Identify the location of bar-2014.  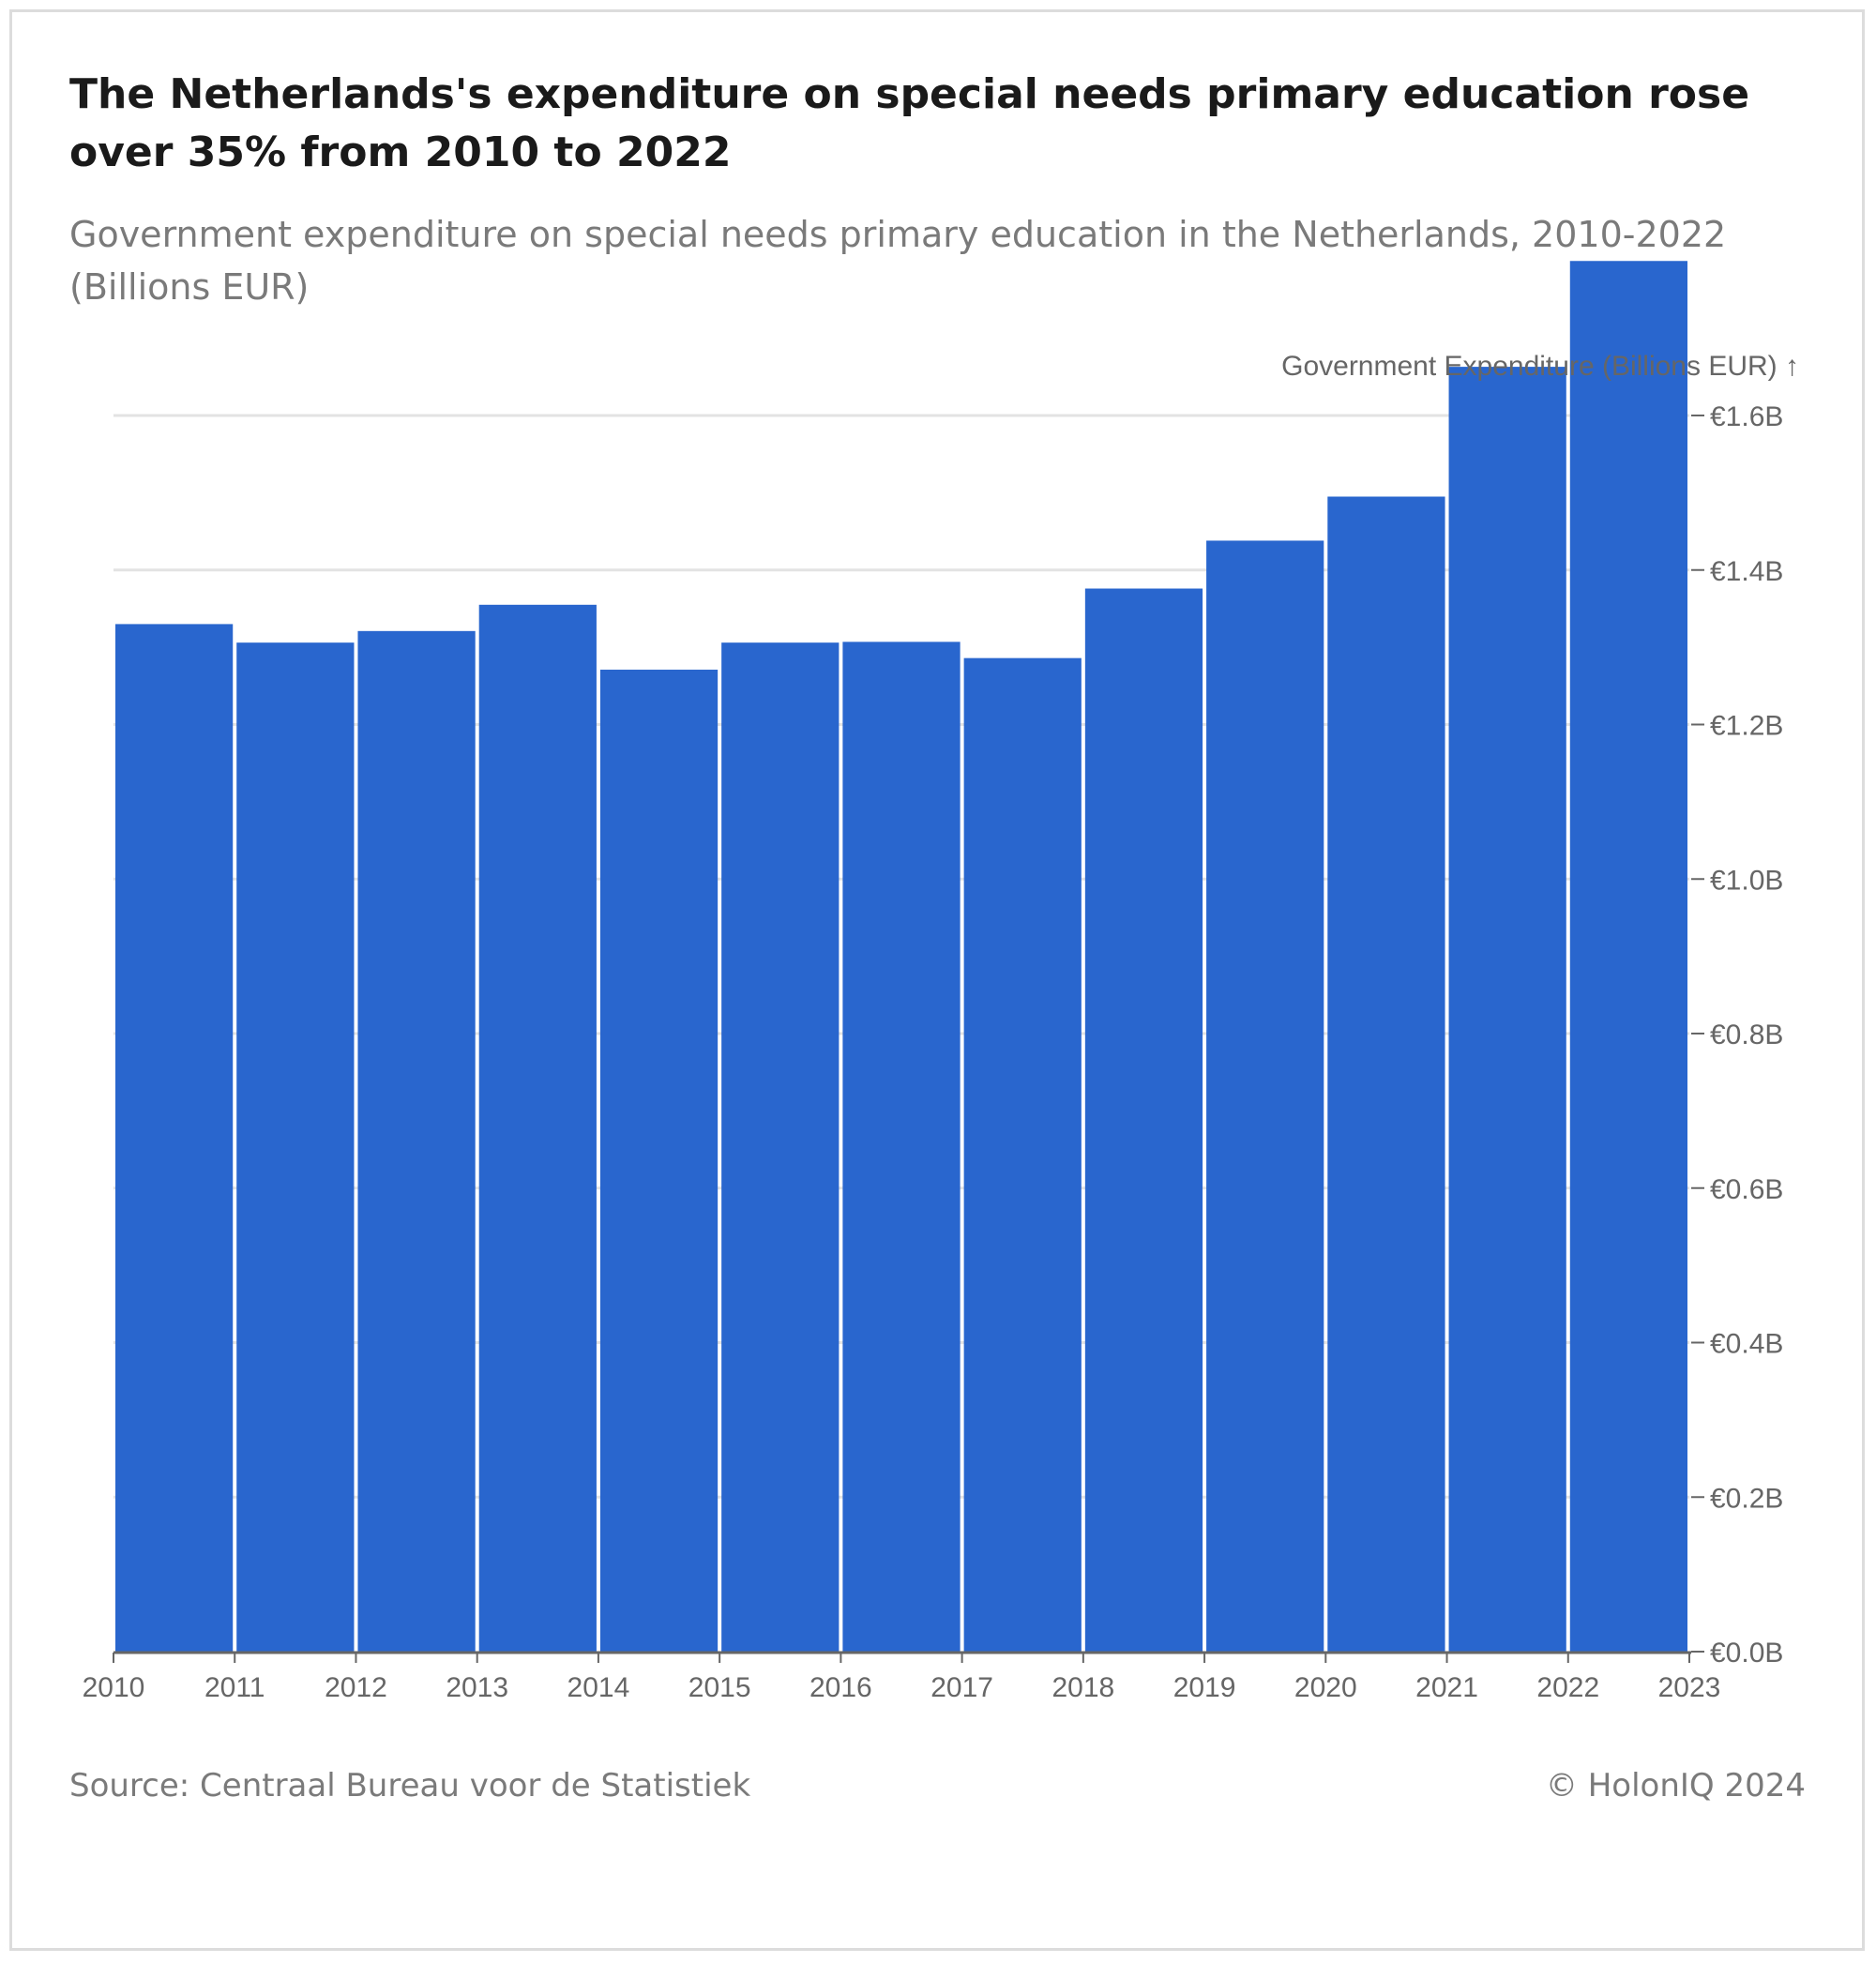
(659, 1161).